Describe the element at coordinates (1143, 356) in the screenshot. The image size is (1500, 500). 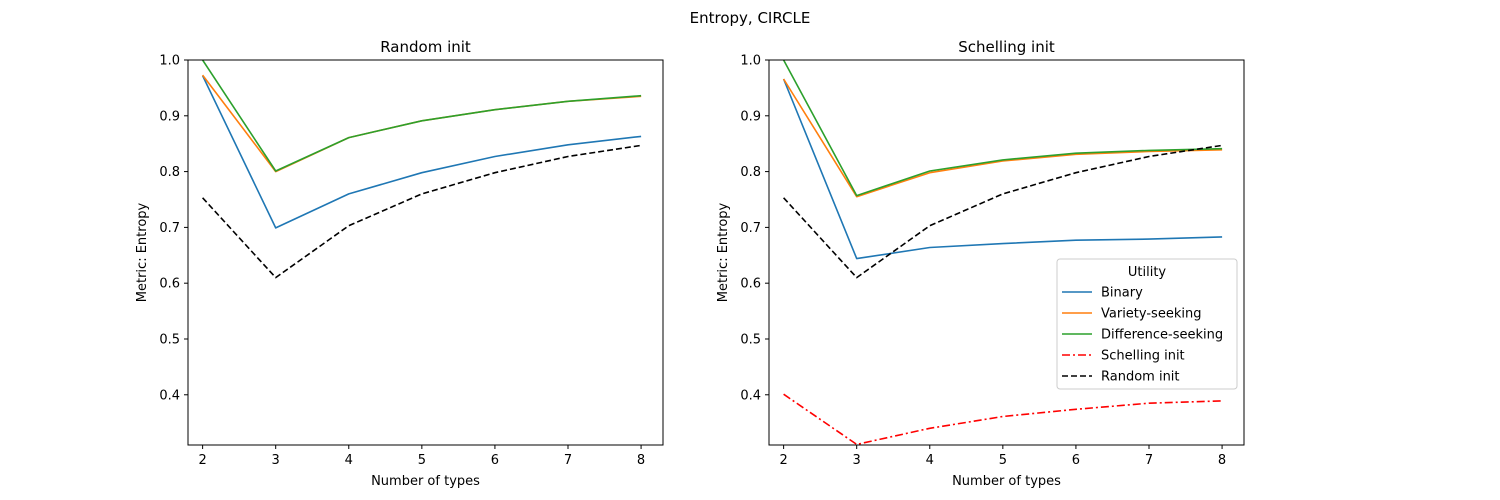
I see `legend-label: Schelling init` at that location.